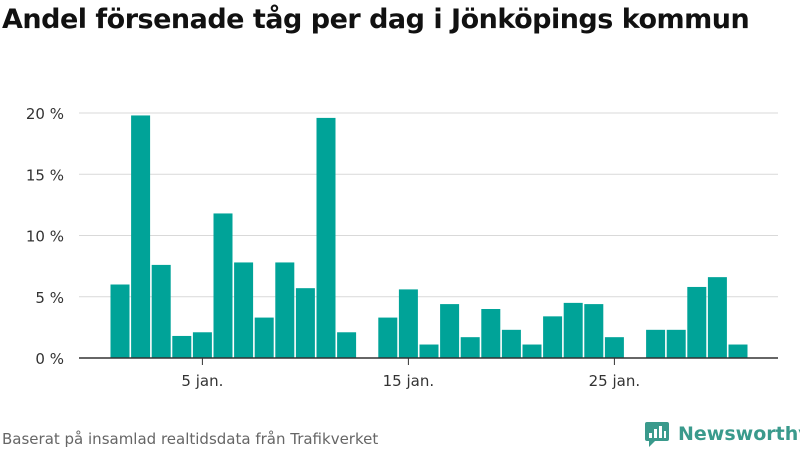 The width and height of the screenshot is (800, 450). I want to click on brand-name: Newsworthy, so click(739, 434).